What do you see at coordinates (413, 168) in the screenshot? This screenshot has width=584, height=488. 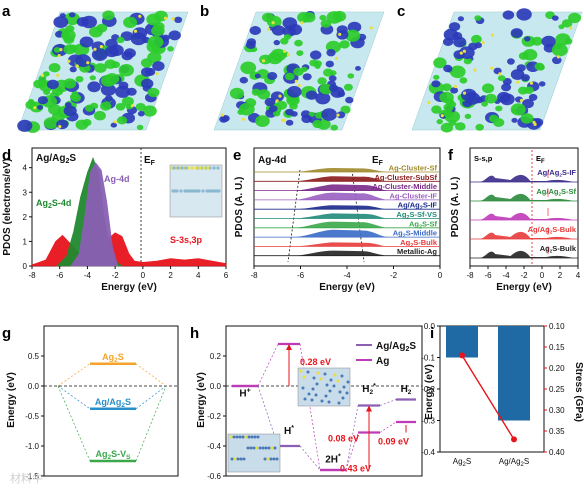 I see `e-series-label: Ag-Cluster-Sf` at bounding box center [413, 168].